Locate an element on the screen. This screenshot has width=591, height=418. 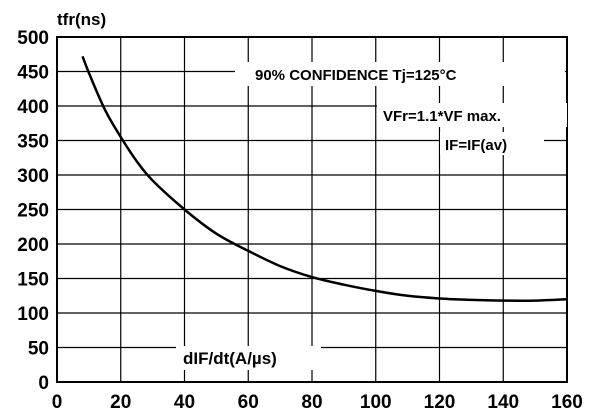
y-tick-label: 350 is located at coordinates (33, 142).